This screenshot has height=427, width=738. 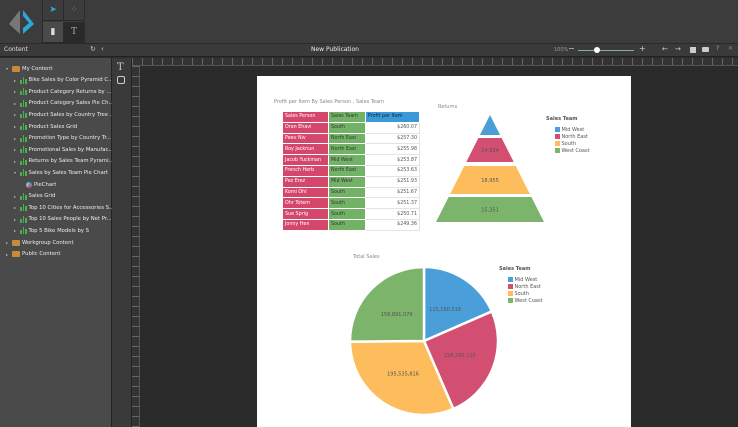 What do you see at coordinates (51, 230) in the screenshot?
I see `tree-item: ▸ Top 5 Bike Models by S` at bounding box center [51, 230].